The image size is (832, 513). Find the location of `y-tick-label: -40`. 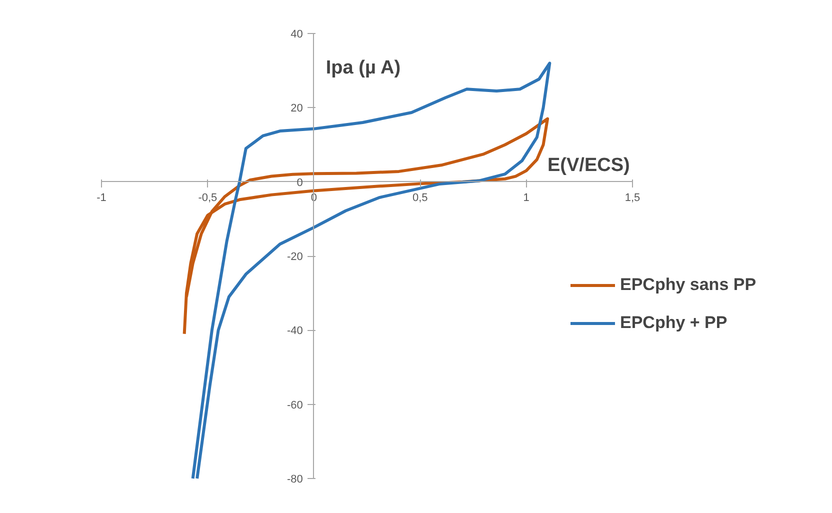

y-tick-label: -40 is located at coordinates (295, 331).